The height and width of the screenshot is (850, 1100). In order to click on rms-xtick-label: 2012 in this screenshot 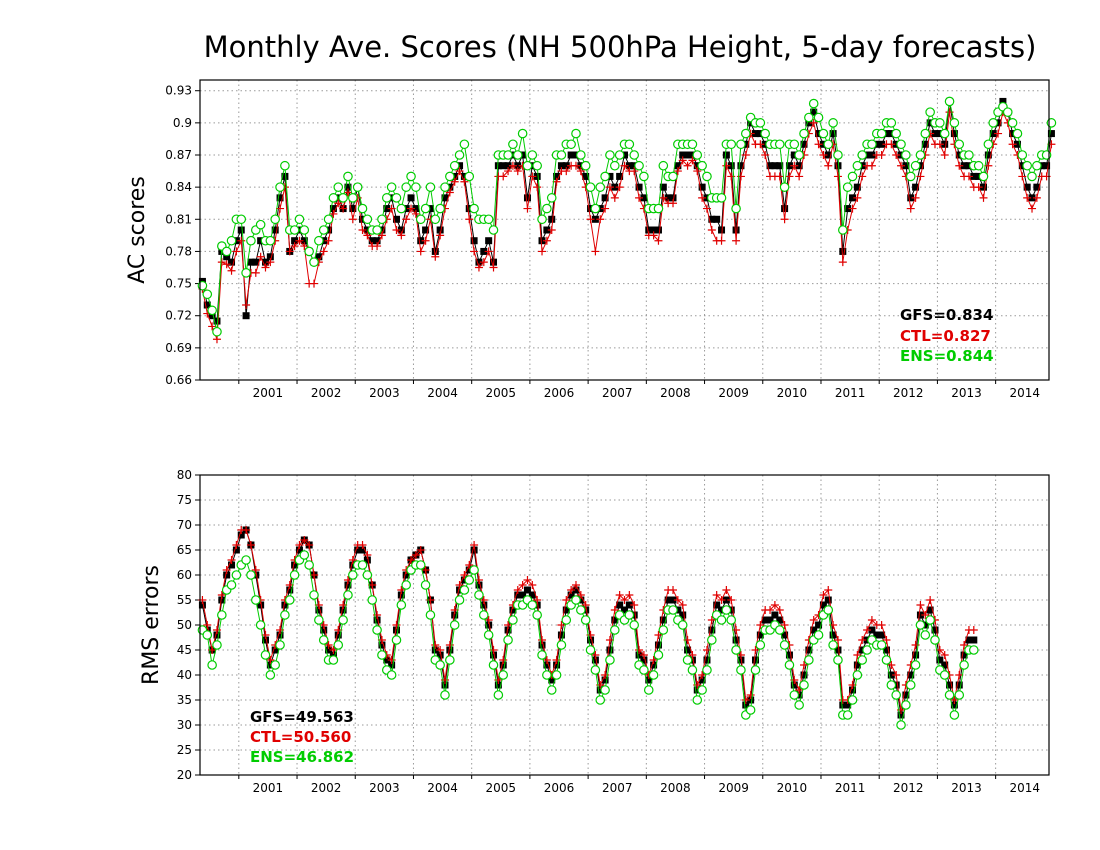, I will do `click(908, 788)`.